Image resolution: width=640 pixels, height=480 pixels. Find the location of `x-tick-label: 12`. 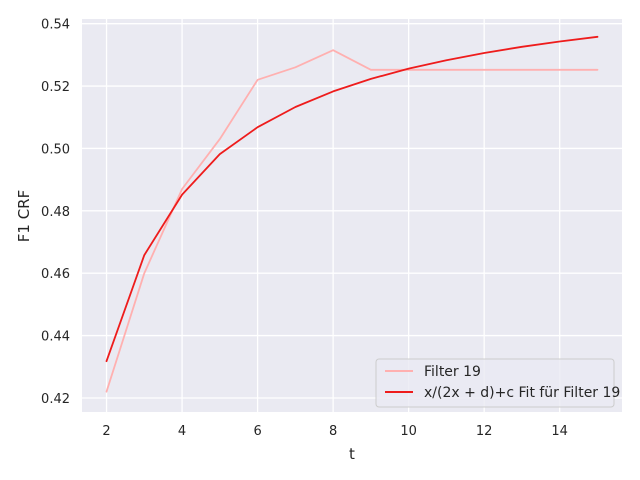

x-tick-label: 12 is located at coordinates (484, 431).